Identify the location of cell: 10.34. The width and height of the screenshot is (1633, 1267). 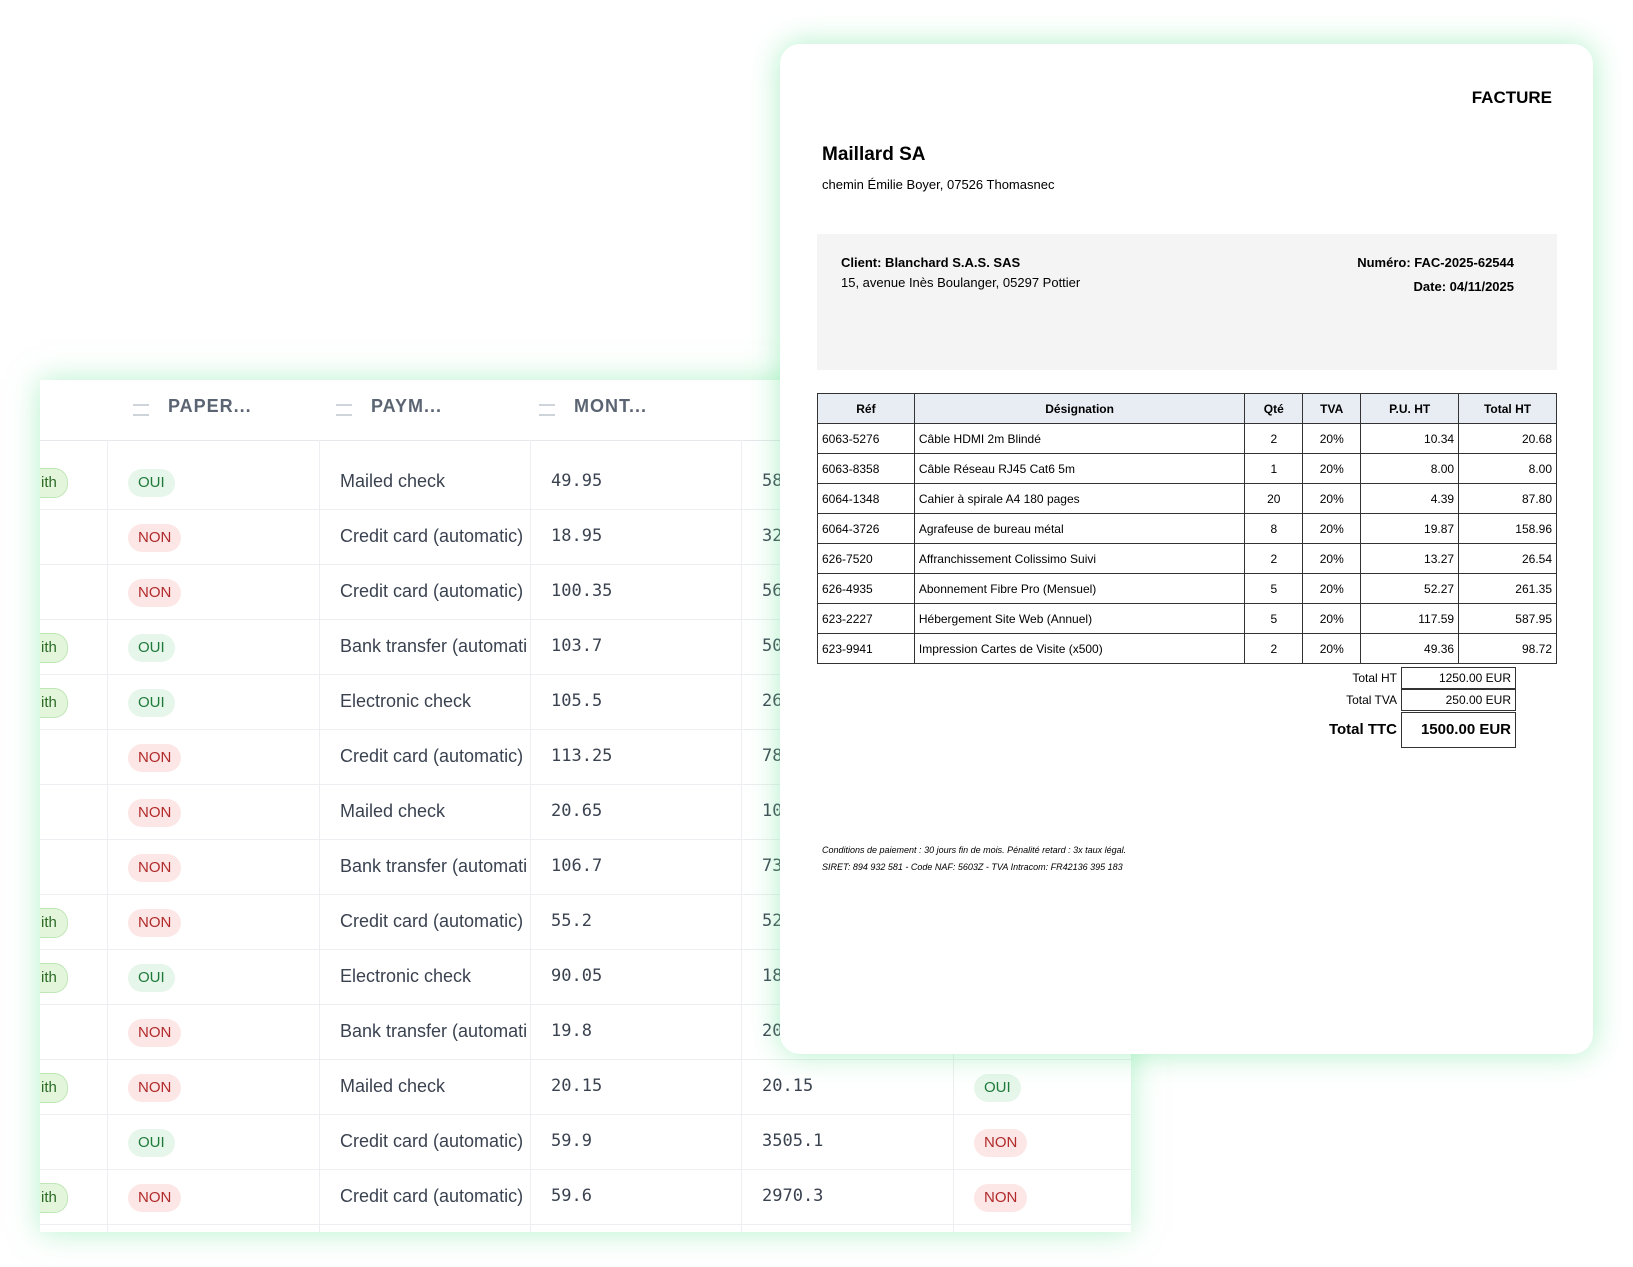
(1410, 438).